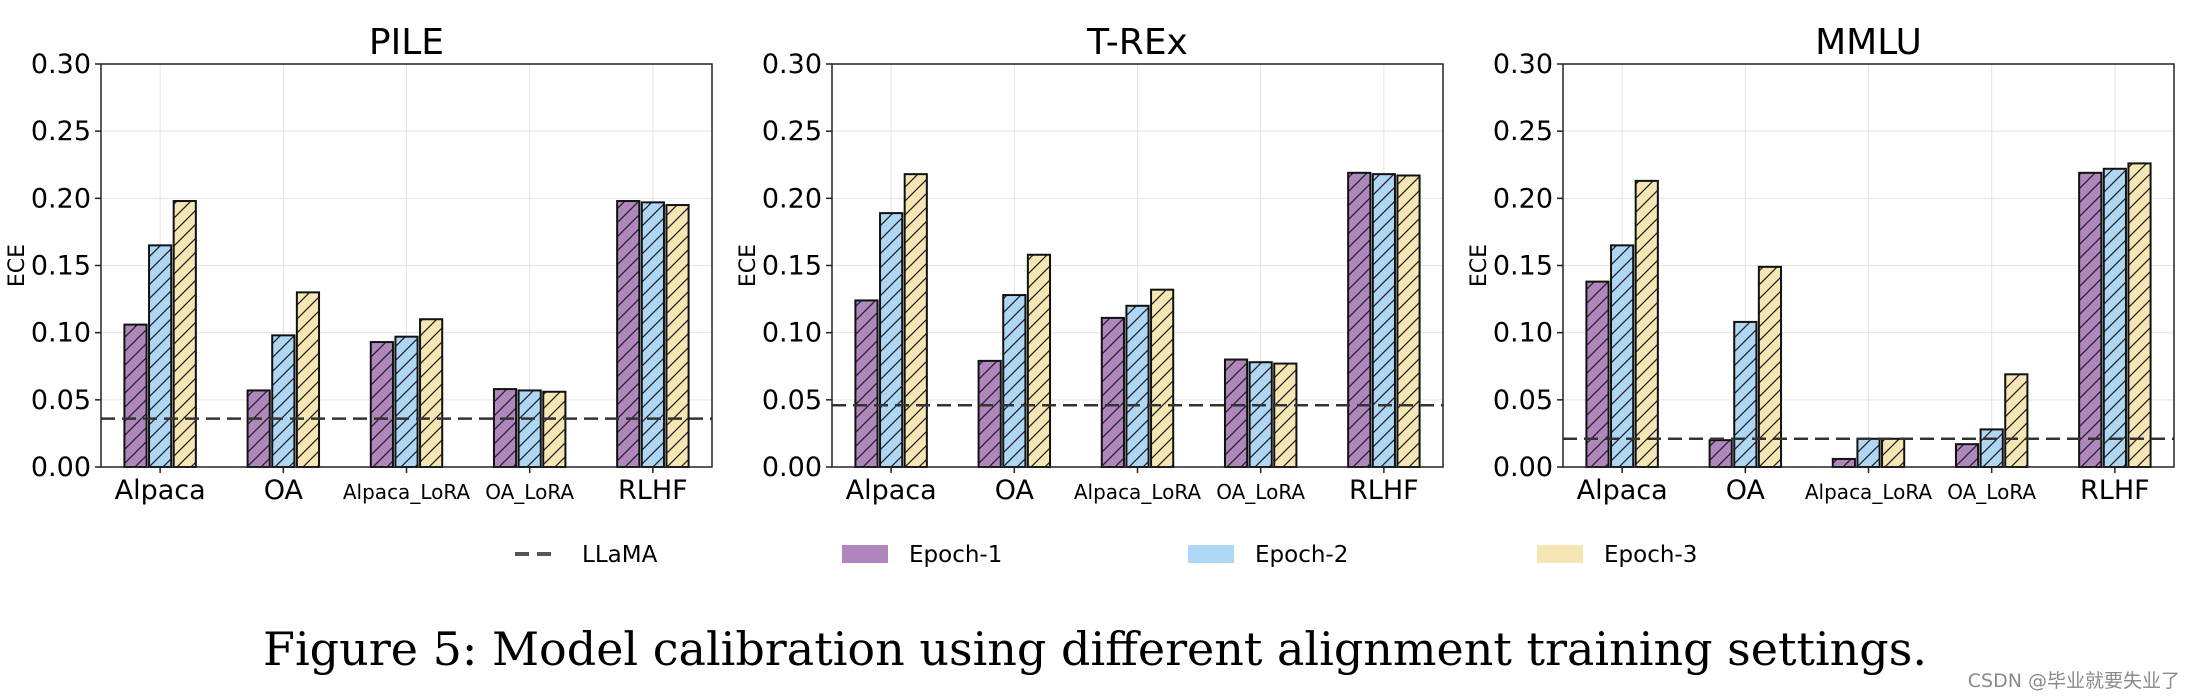 This screenshot has height=696, width=2190. Describe the element at coordinates (1868, 42) in the screenshot. I see `chart-title: MMLU` at that location.